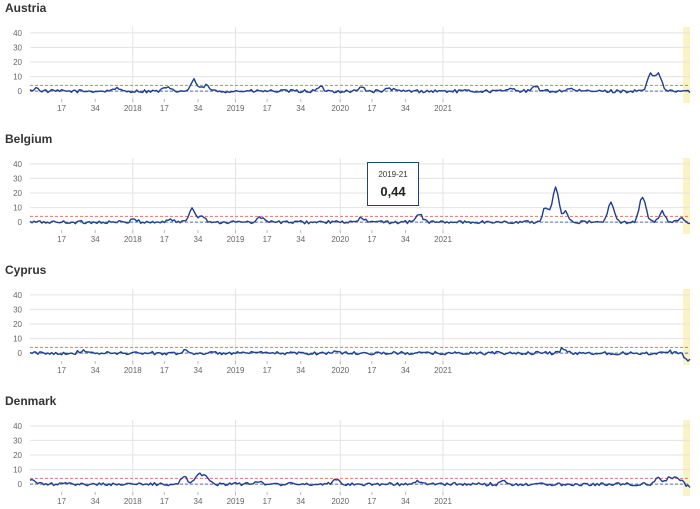 This screenshot has height=509, width=700. Describe the element at coordinates (31, 401) in the screenshot. I see `chart-title: Denmark` at that location.